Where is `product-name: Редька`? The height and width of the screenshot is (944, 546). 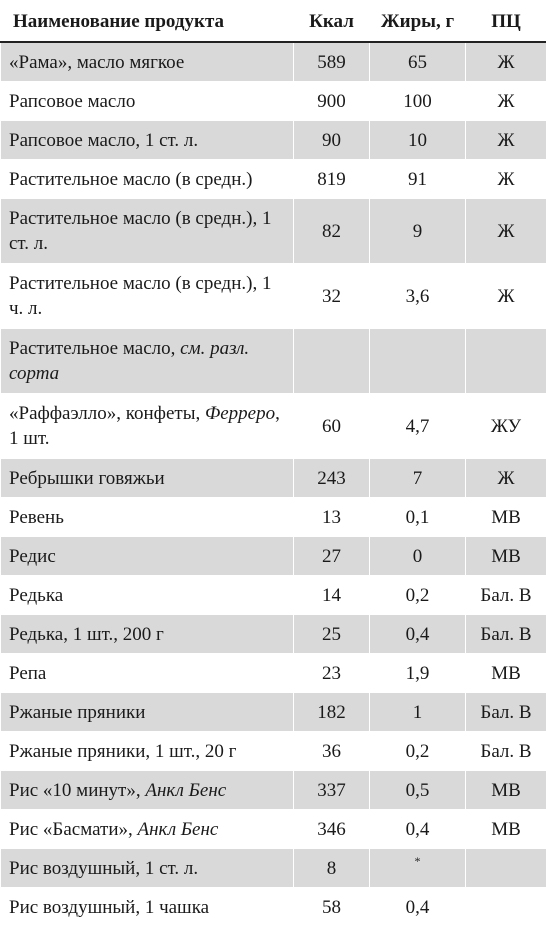 product-name: Редька is located at coordinates (147, 595).